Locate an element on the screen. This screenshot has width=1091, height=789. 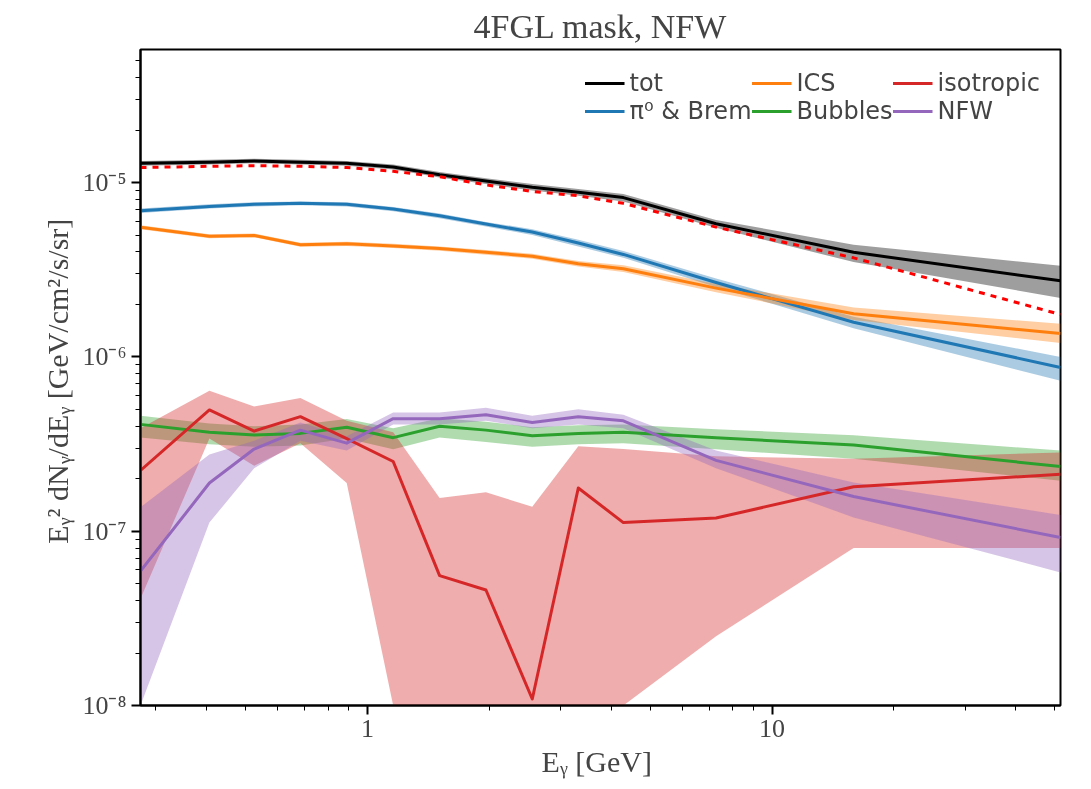
legend-label: Bubbles is located at coordinates (844, 111).